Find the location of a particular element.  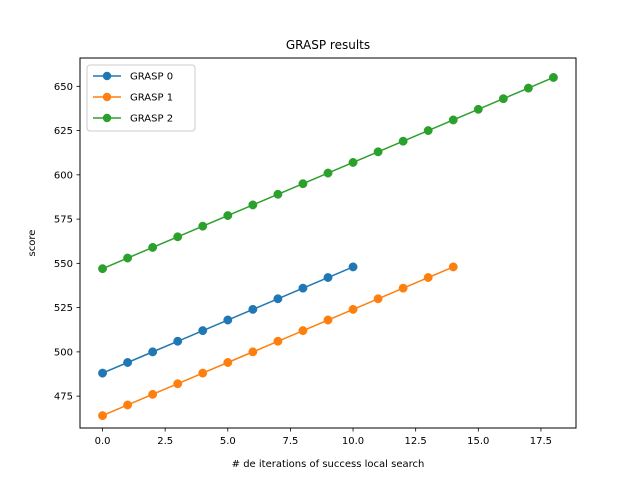

x-tick-label: 12.5 is located at coordinates (416, 441).